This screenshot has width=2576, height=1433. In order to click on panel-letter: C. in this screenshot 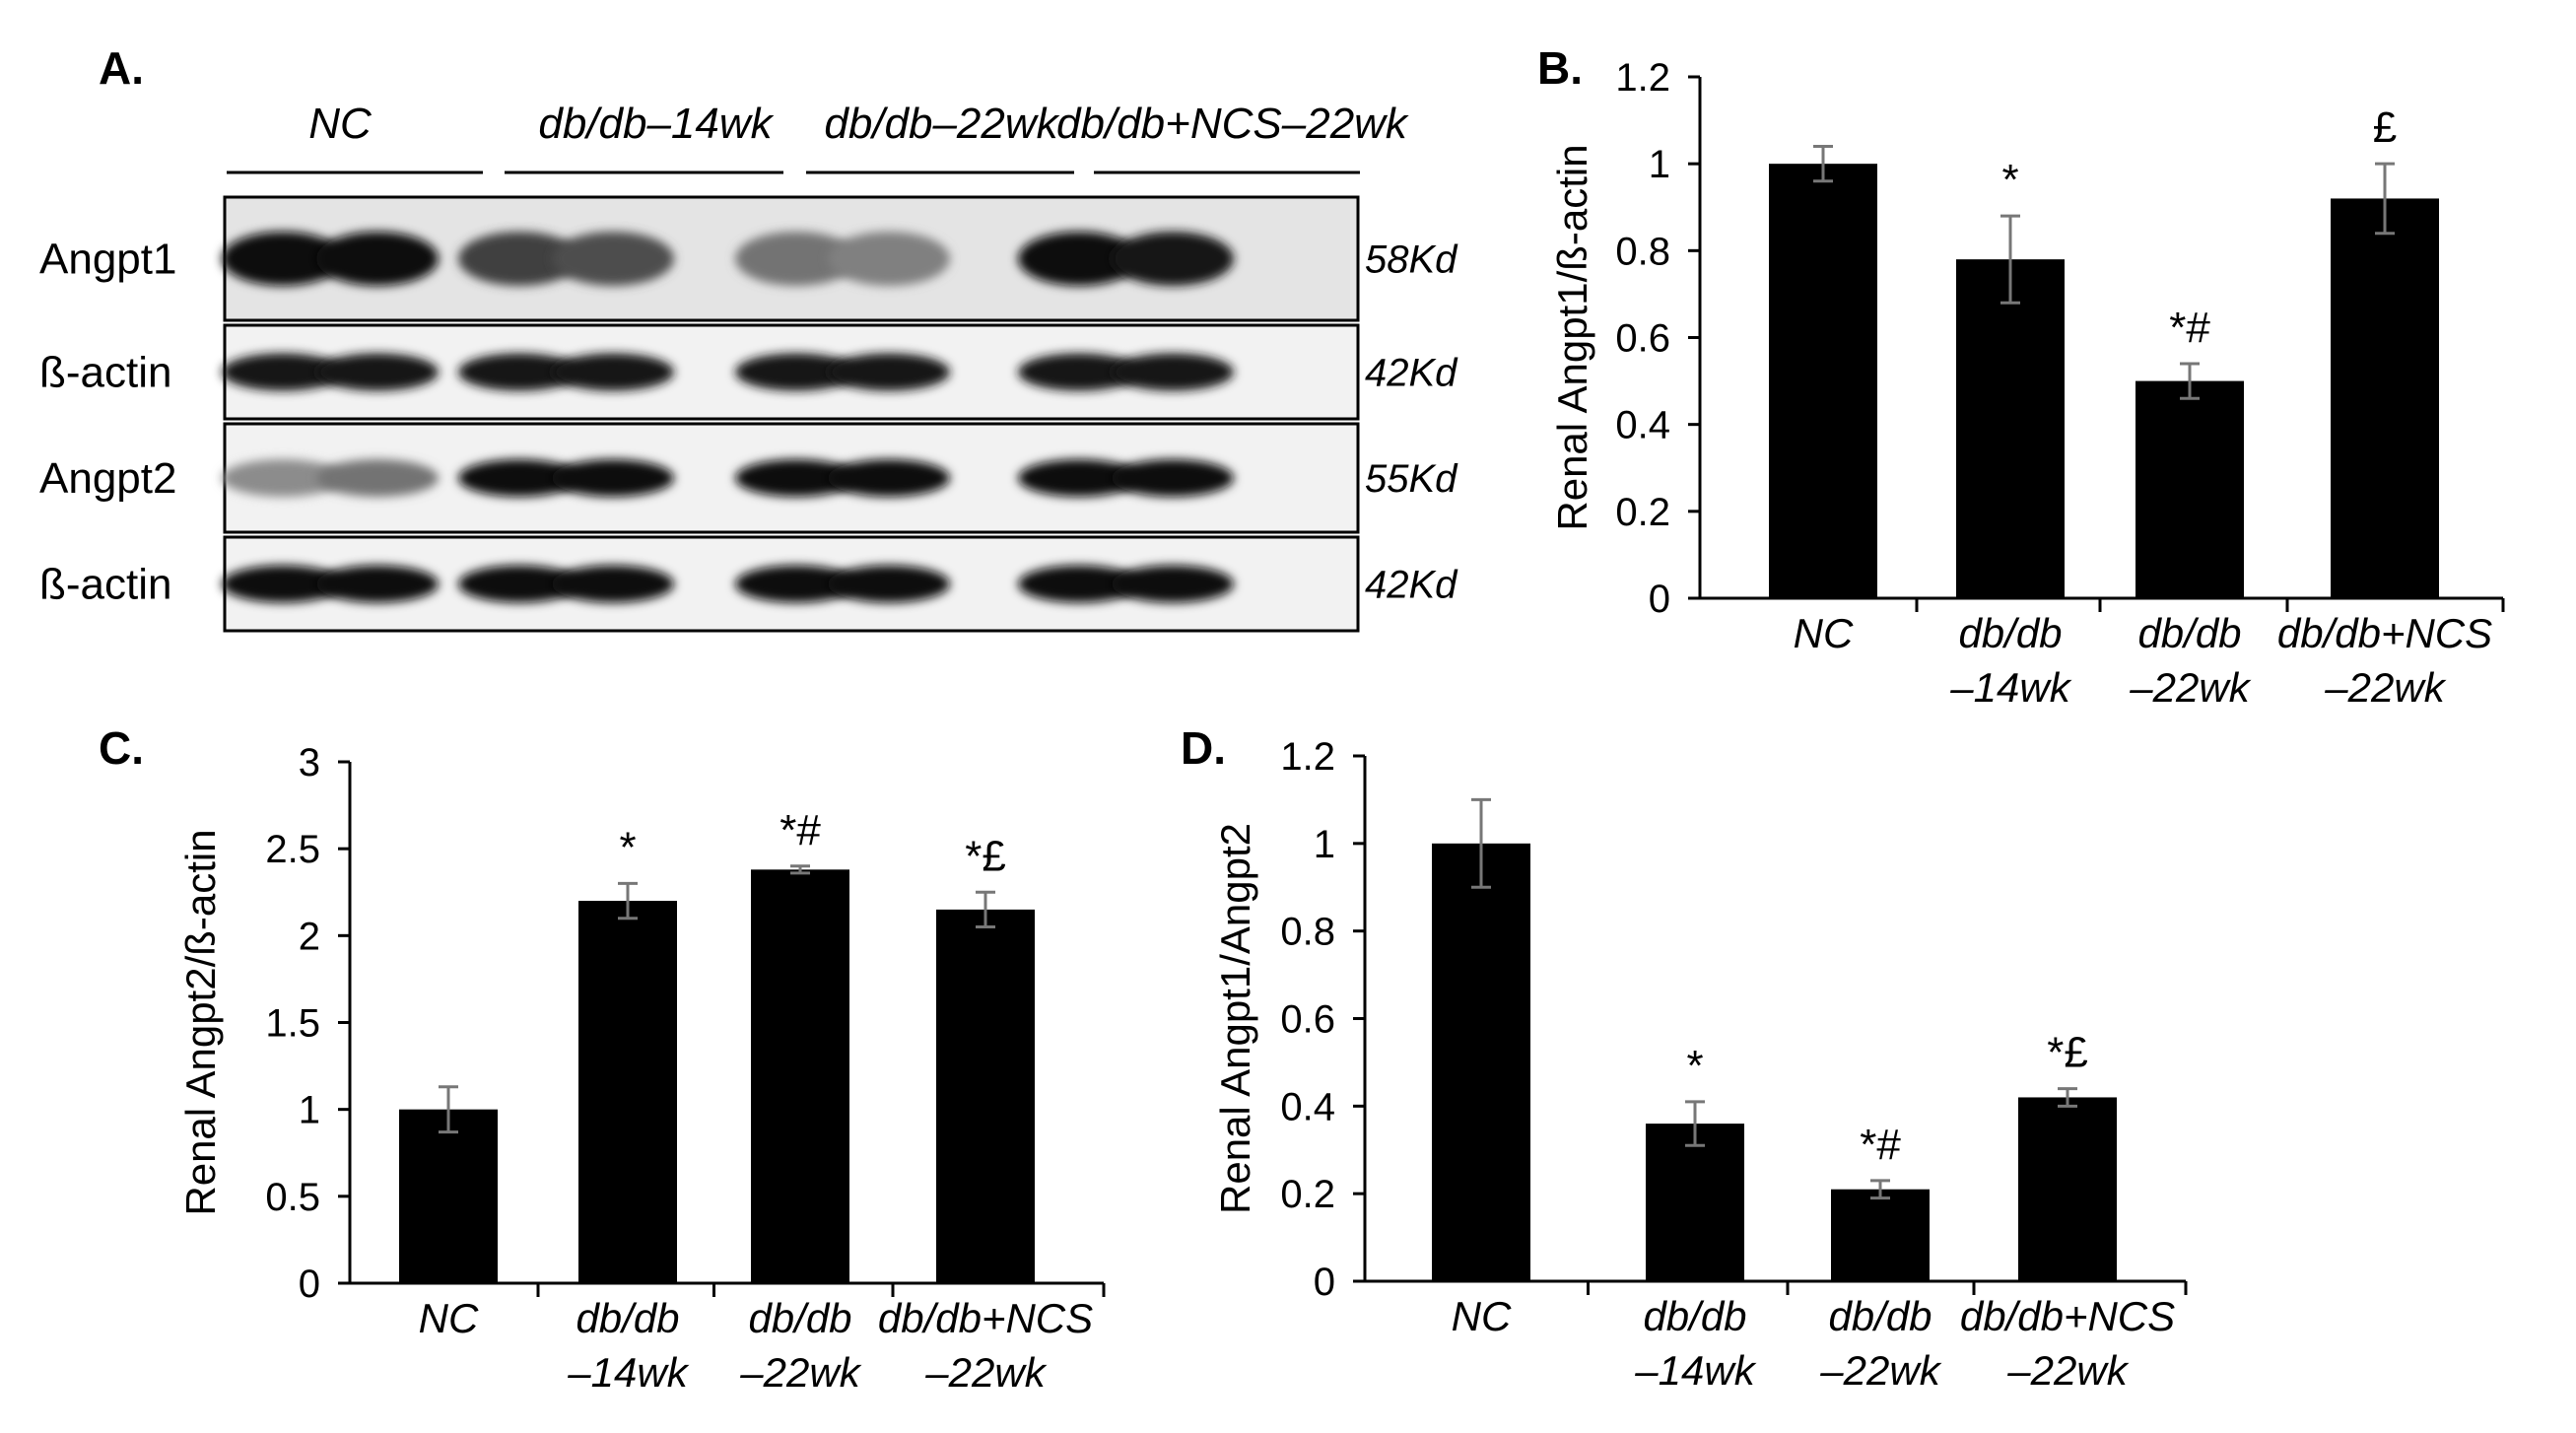, I will do `click(122, 748)`.